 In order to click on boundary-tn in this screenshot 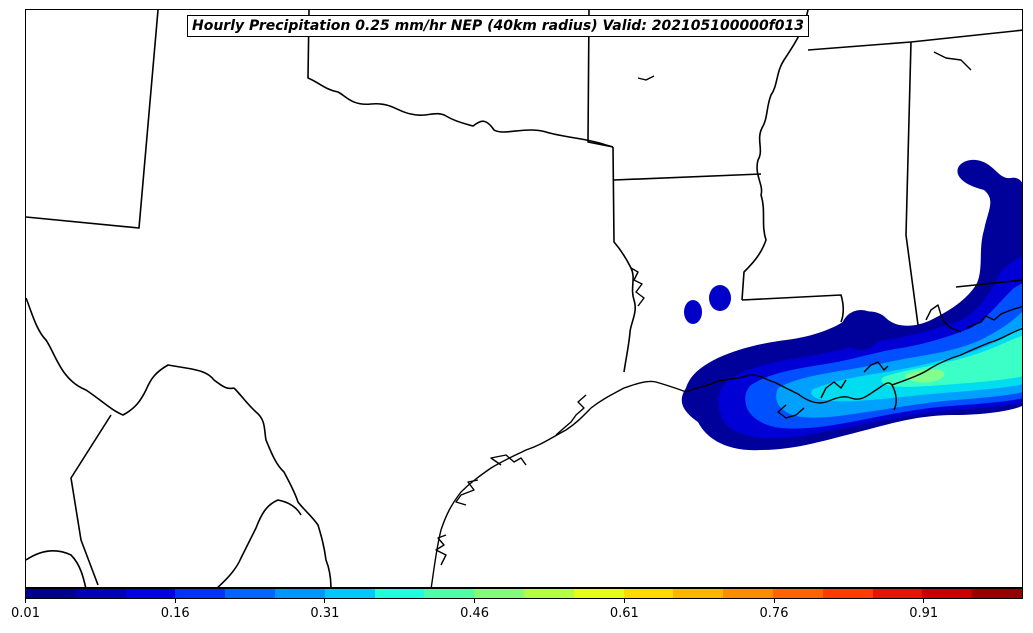, I will do `click(914, 40)`.